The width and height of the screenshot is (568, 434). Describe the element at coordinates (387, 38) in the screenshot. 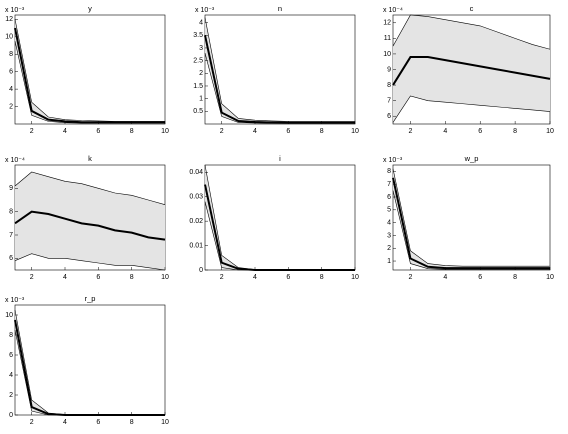

I see `y-tick-label: 11` at that location.